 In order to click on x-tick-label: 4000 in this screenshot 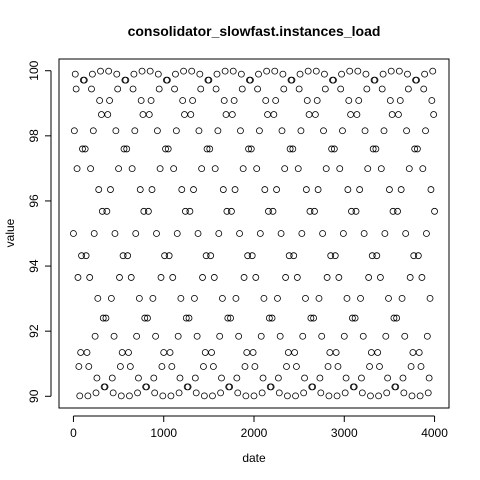, I will do `click(434, 433)`.